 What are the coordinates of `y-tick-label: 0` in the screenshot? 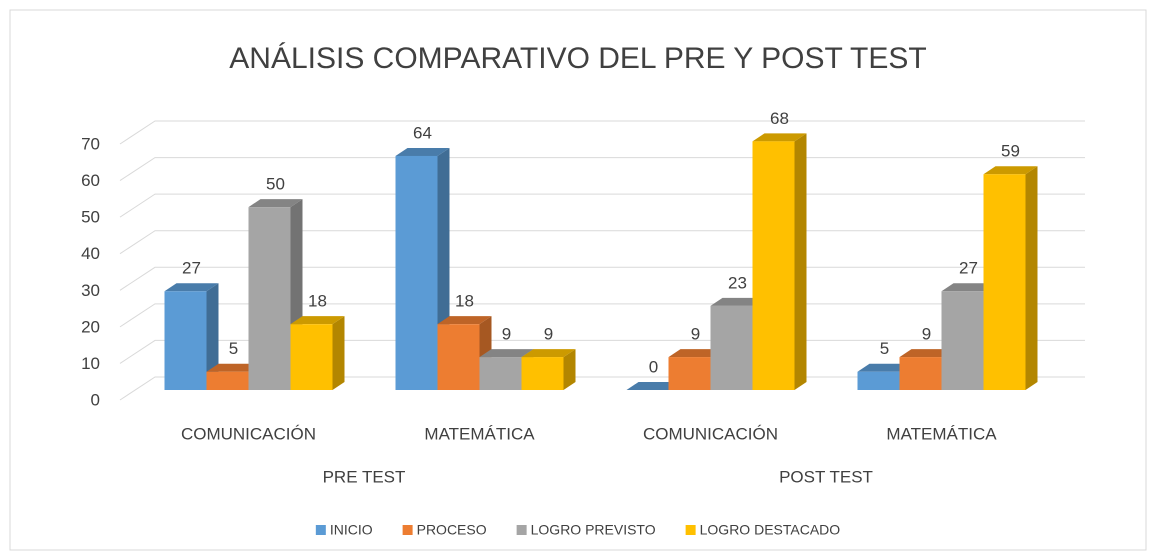 It's located at (95, 399).